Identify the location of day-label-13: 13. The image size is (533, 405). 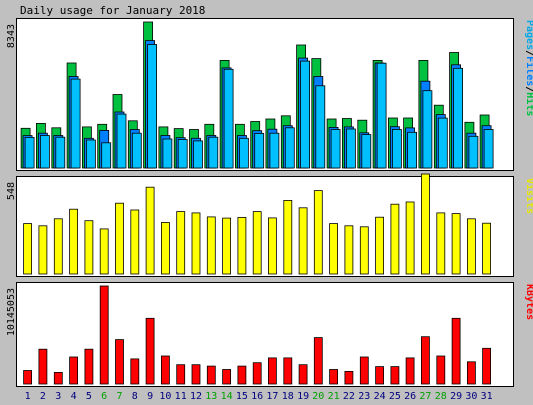
(211, 396).